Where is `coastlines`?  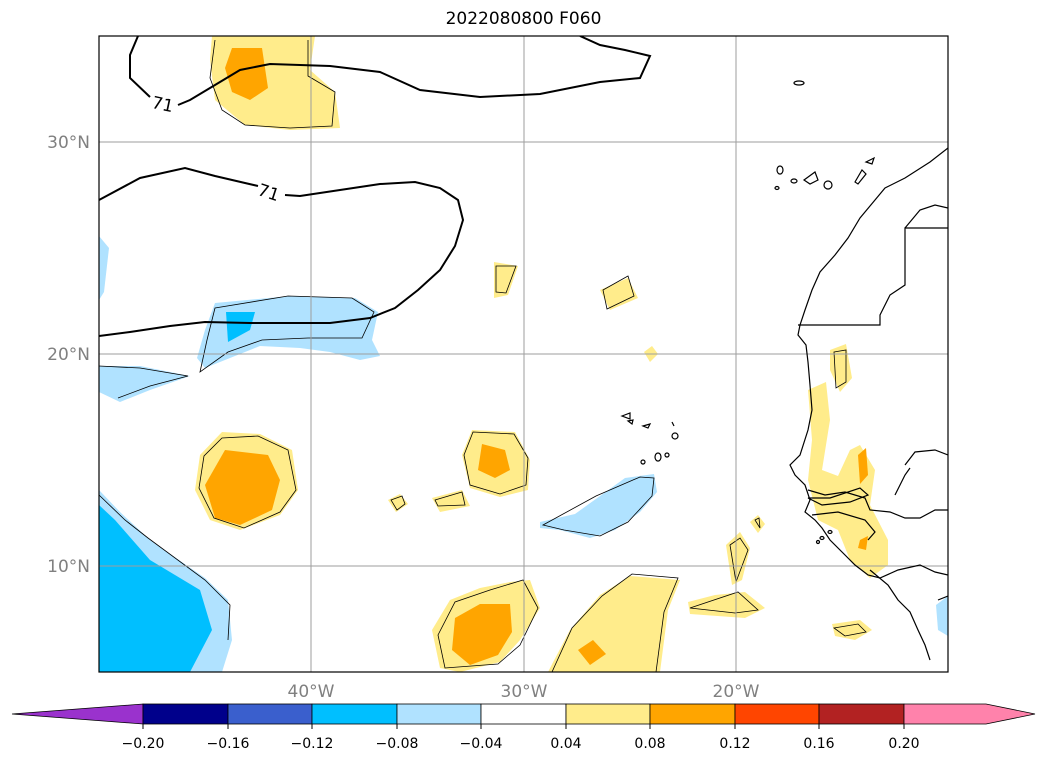
coastlines is located at coordinates (868, 404).